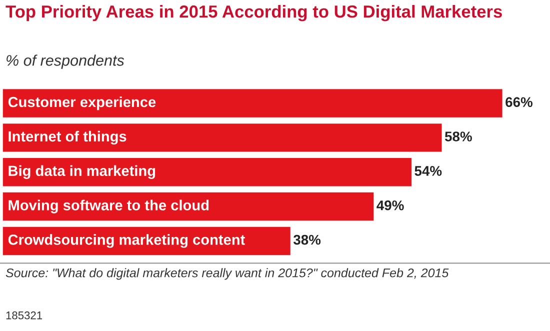 This screenshot has width=550, height=331. What do you see at coordinates (519, 102) in the screenshot?
I see `data-label: 66%` at bounding box center [519, 102].